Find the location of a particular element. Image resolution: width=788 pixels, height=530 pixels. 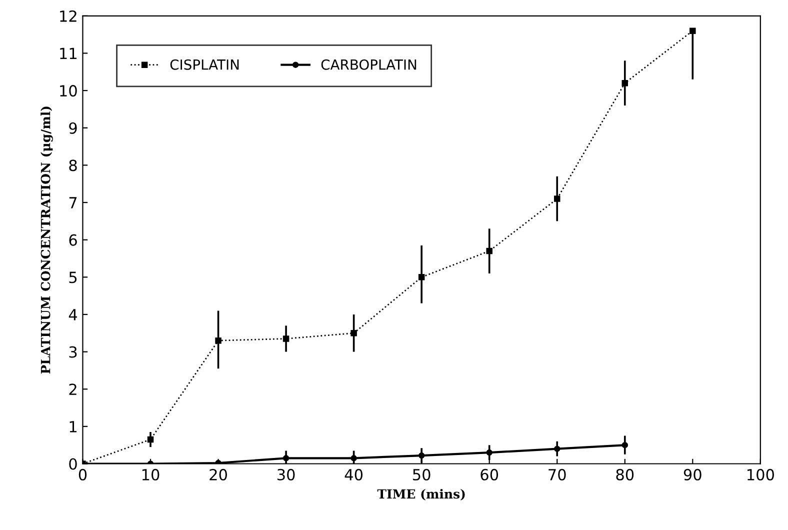

y-tick-label: 12 is located at coordinates (68, 16).